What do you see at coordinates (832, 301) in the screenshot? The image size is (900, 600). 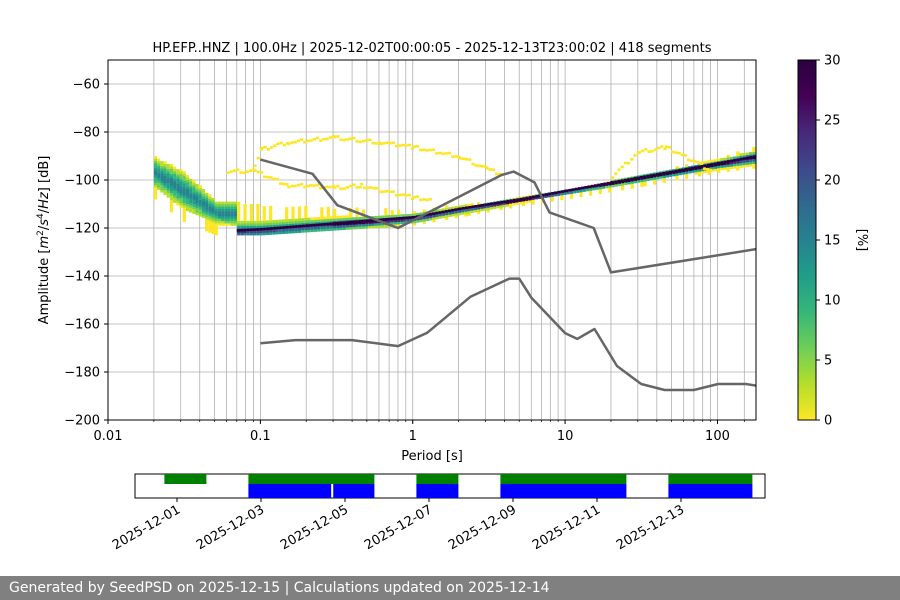 I see `colorbar-tick-label: 10` at bounding box center [832, 301].